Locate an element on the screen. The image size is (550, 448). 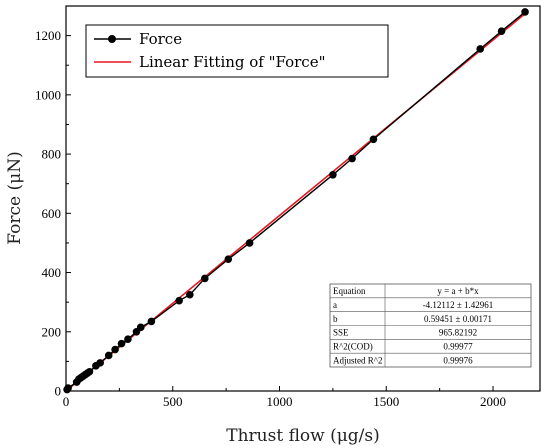
legend-fit-label: Linear Fitting of "Force" is located at coordinates (232, 62).